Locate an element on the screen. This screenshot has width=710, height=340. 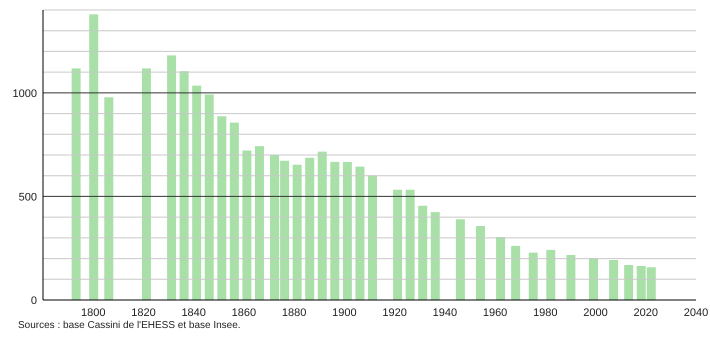
x-tick-label: 1940 is located at coordinates (445, 312).